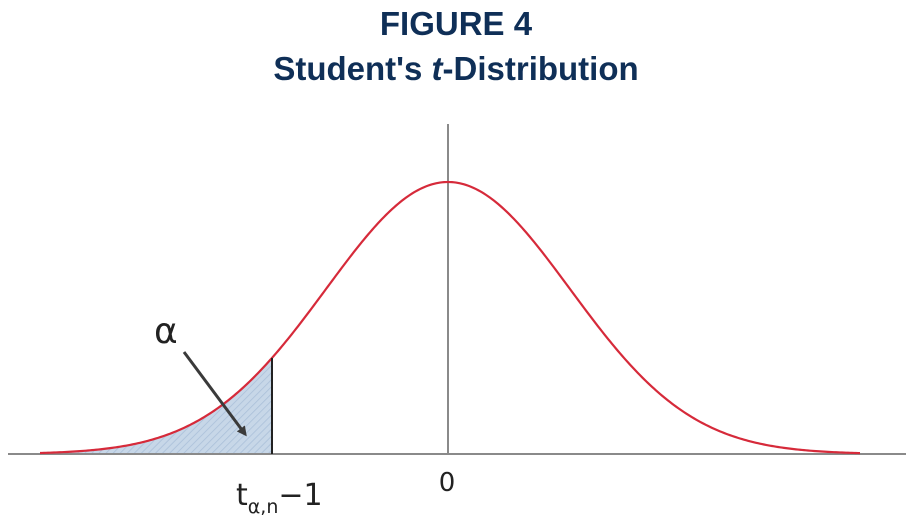  Describe the element at coordinates (437, 68) in the screenshot. I see `figure-title-italic: t` at that location.